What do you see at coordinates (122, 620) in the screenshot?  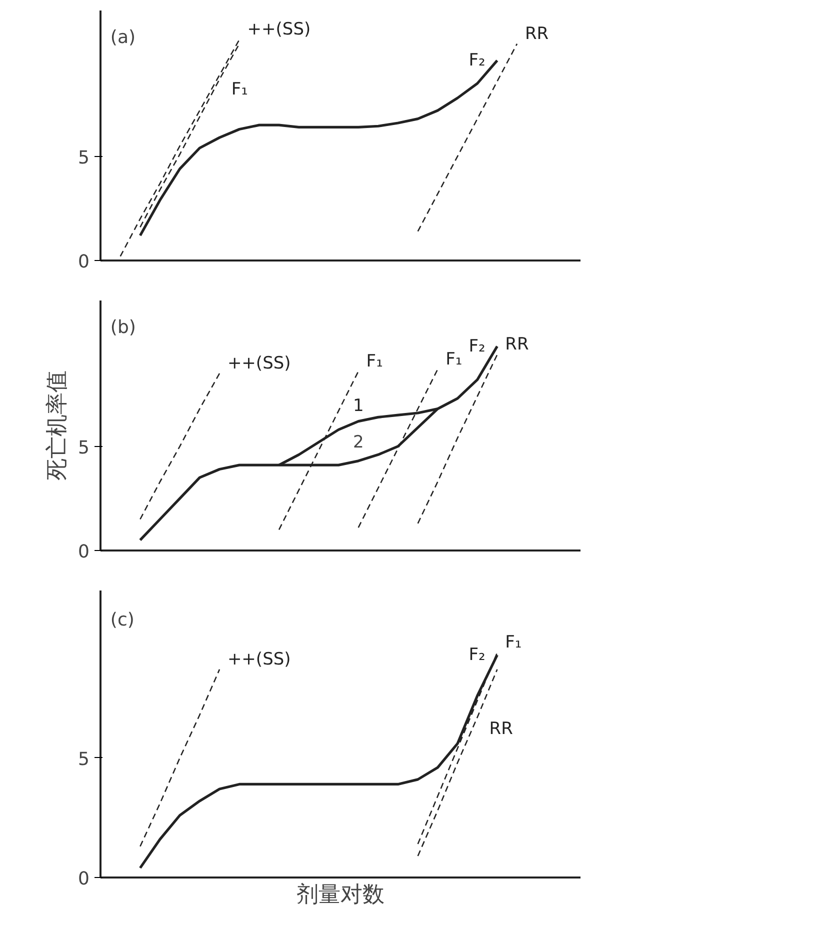 I see `text: (c)` at bounding box center [122, 620].